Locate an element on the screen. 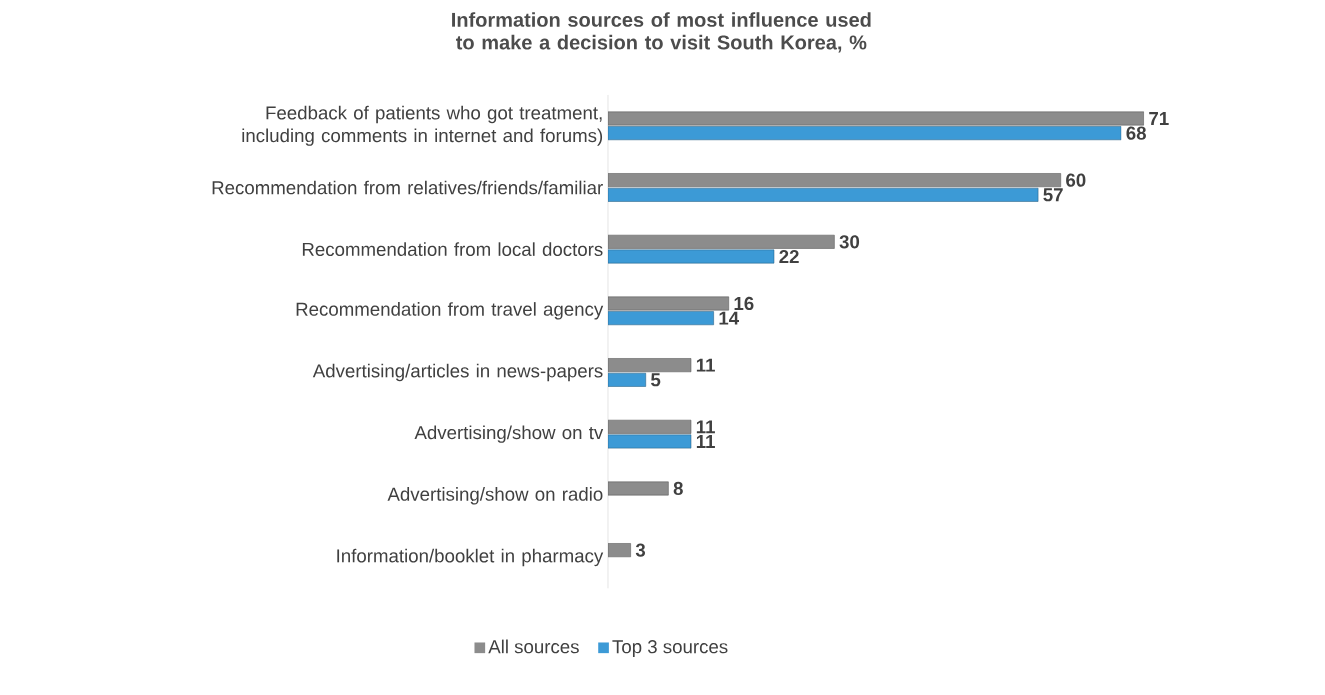 The image size is (1325, 695). data-label: 71 is located at coordinates (1159, 118).